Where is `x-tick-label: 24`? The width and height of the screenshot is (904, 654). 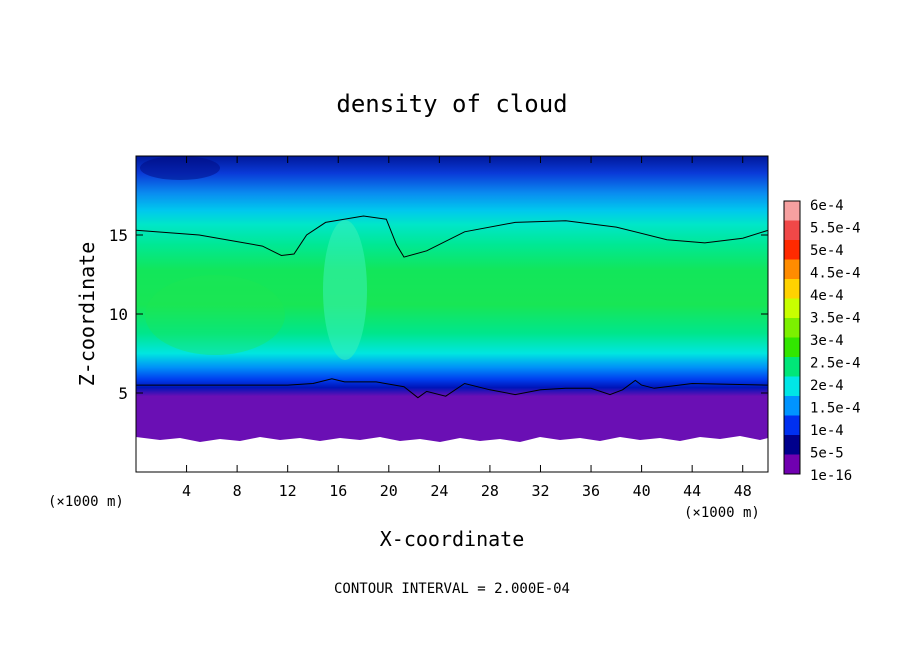 x-tick-label: 24 is located at coordinates (439, 491).